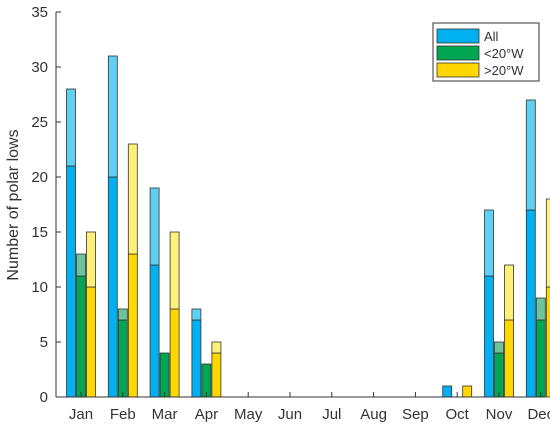 This screenshot has width=550, height=425. Describe the element at coordinates (71, 281) in the screenshot. I see `bar-all-jan-lower` at that location.